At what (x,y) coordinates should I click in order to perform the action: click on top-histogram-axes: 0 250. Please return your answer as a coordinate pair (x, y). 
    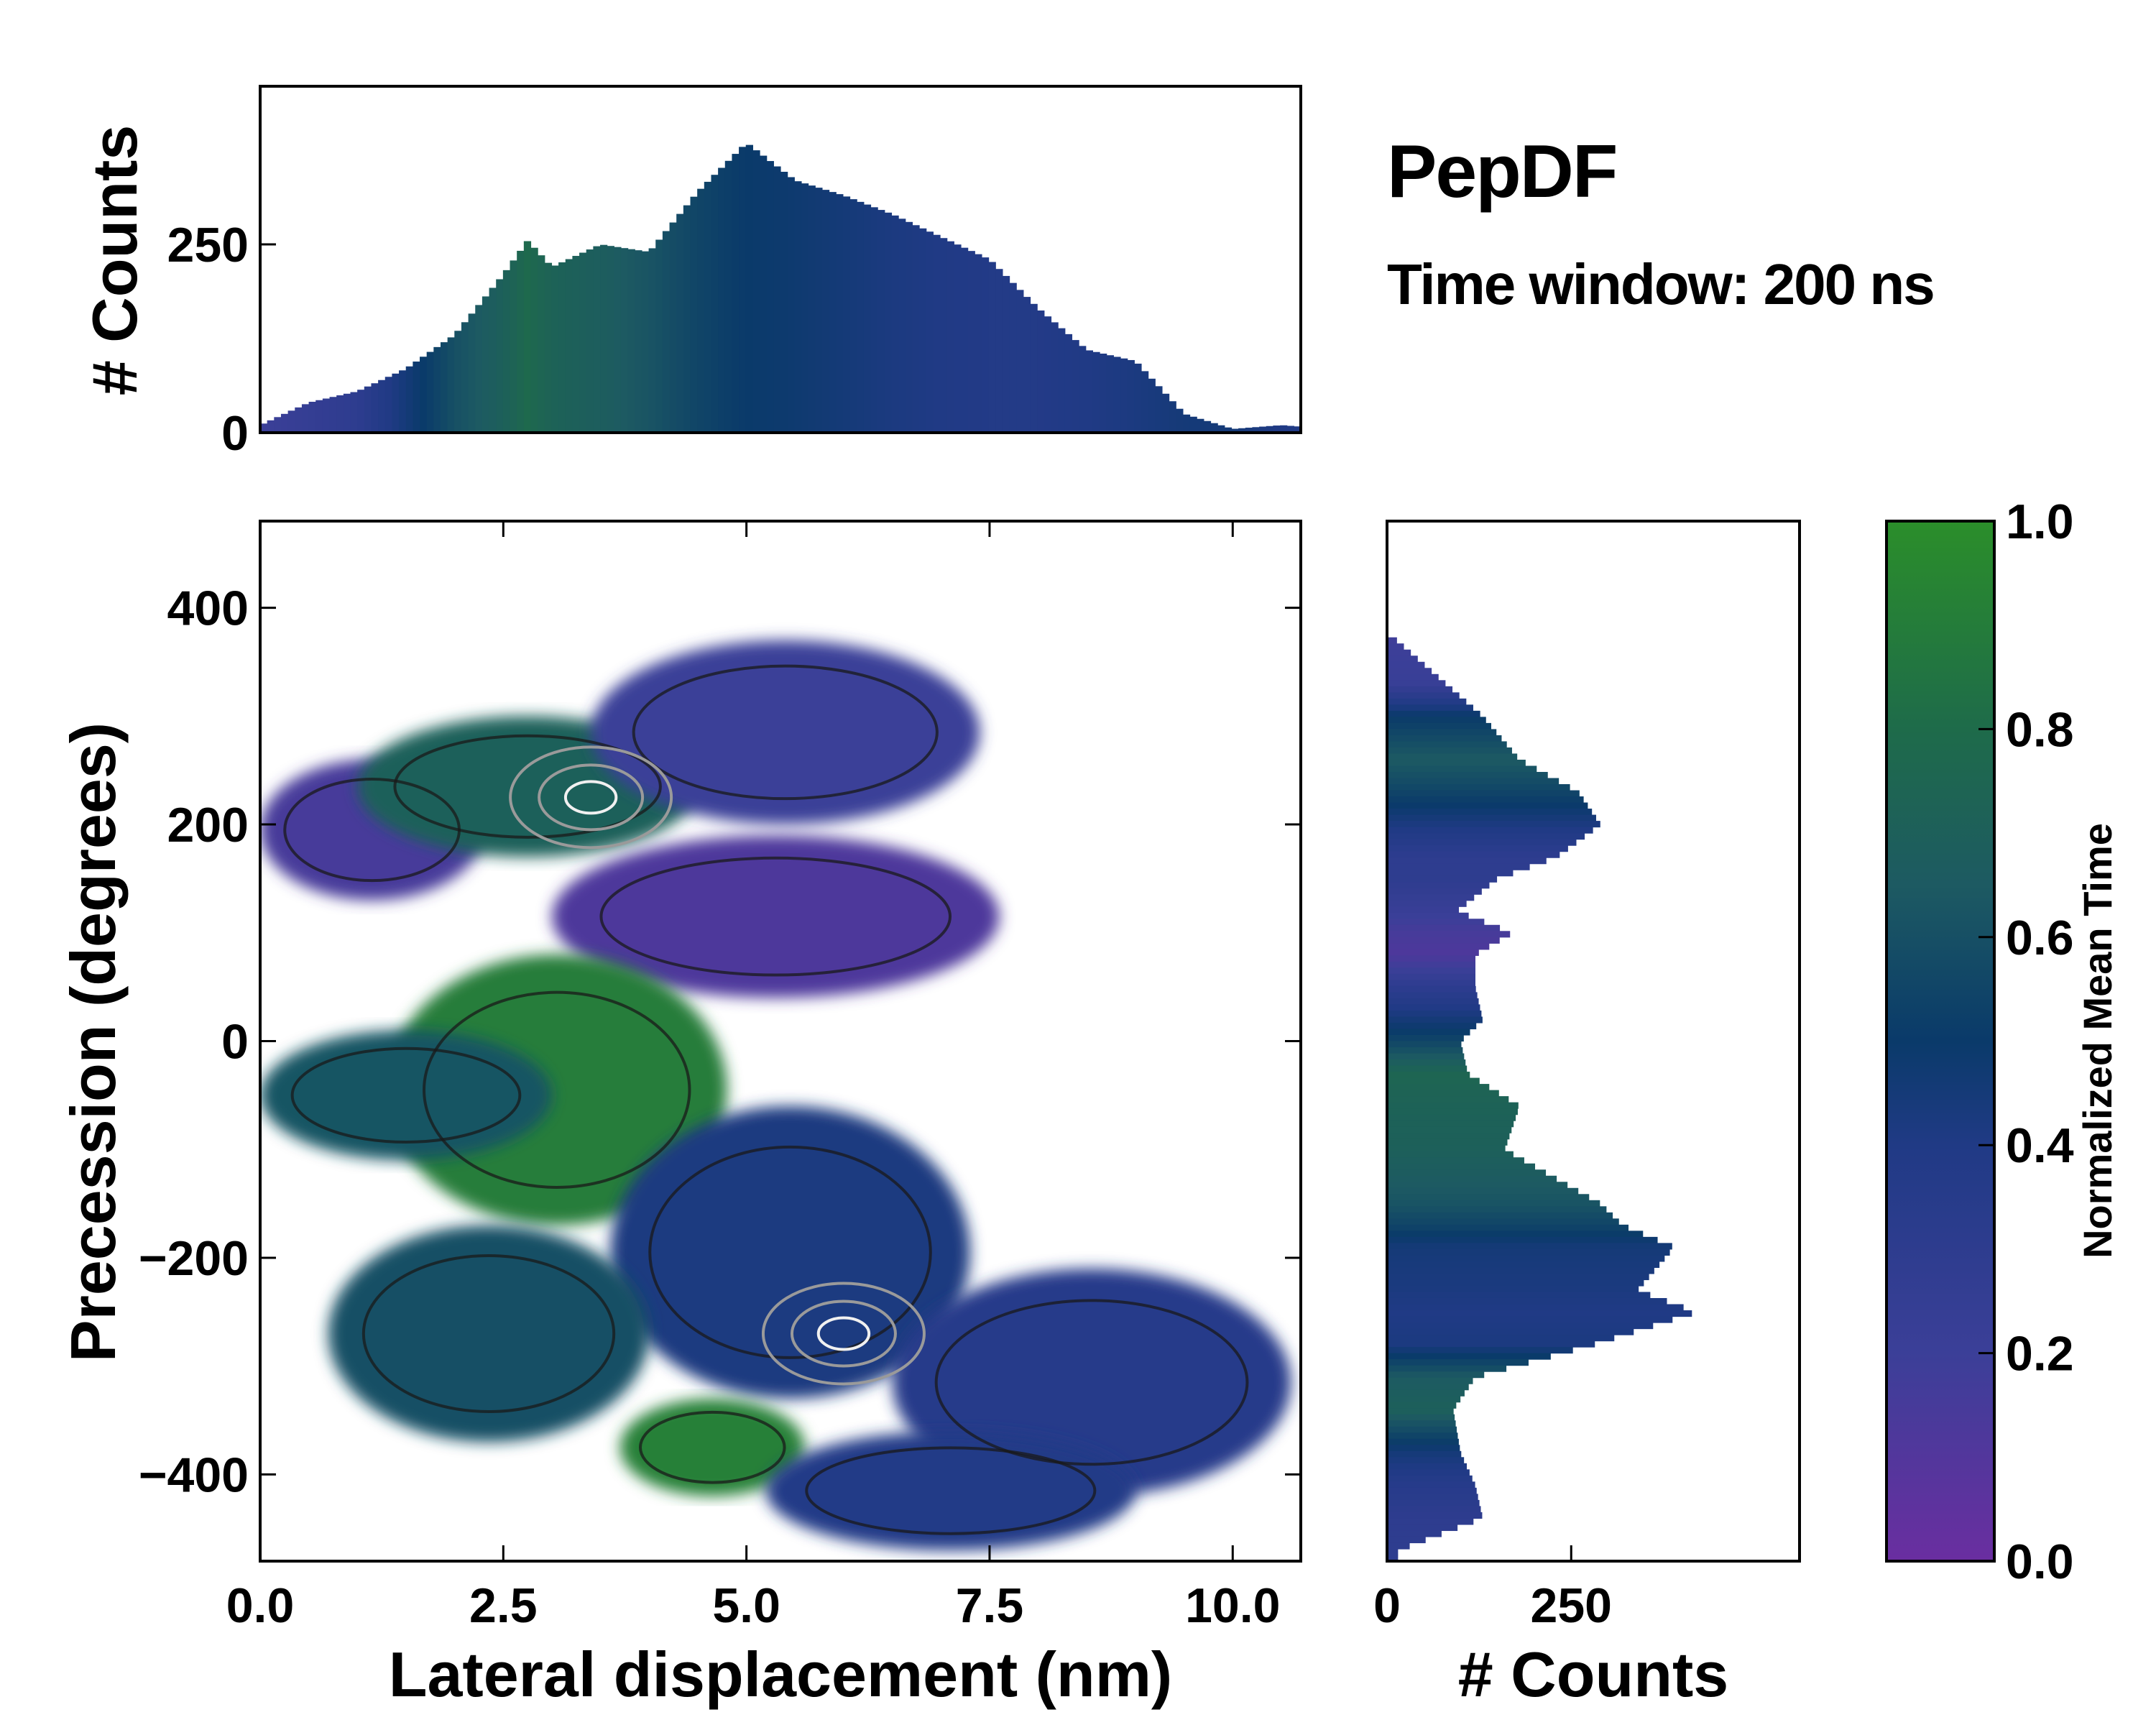
    Looking at the image, I should click on (221, 339).